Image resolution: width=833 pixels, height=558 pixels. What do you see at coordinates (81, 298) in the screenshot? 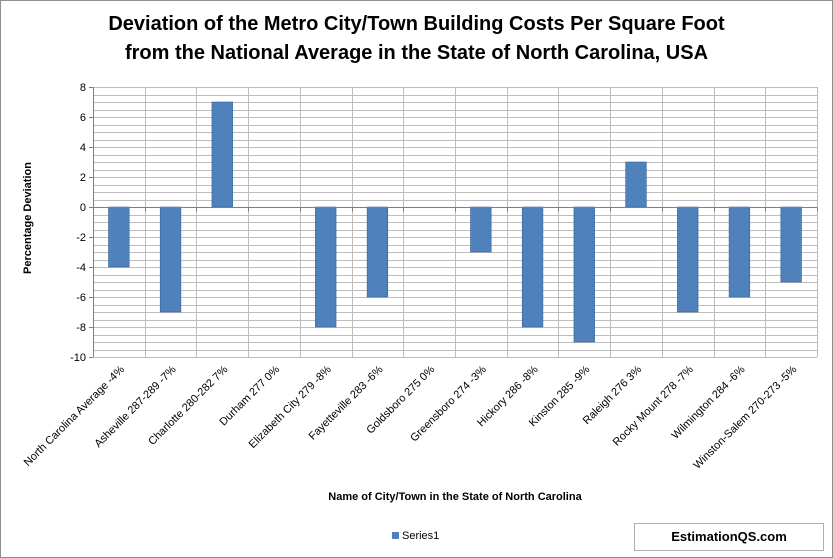
I see `y-tick-label: -6` at bounding box center [81, 298].